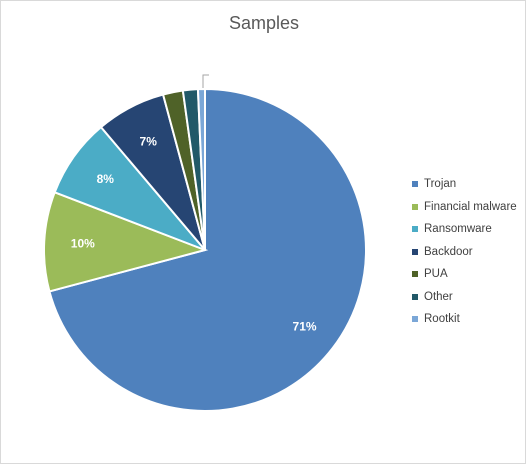  What do you see at coordinates (83, 243) in the screenshot?
I see `data-label-financial-malware: 10%` at bounding box center [83, 243].